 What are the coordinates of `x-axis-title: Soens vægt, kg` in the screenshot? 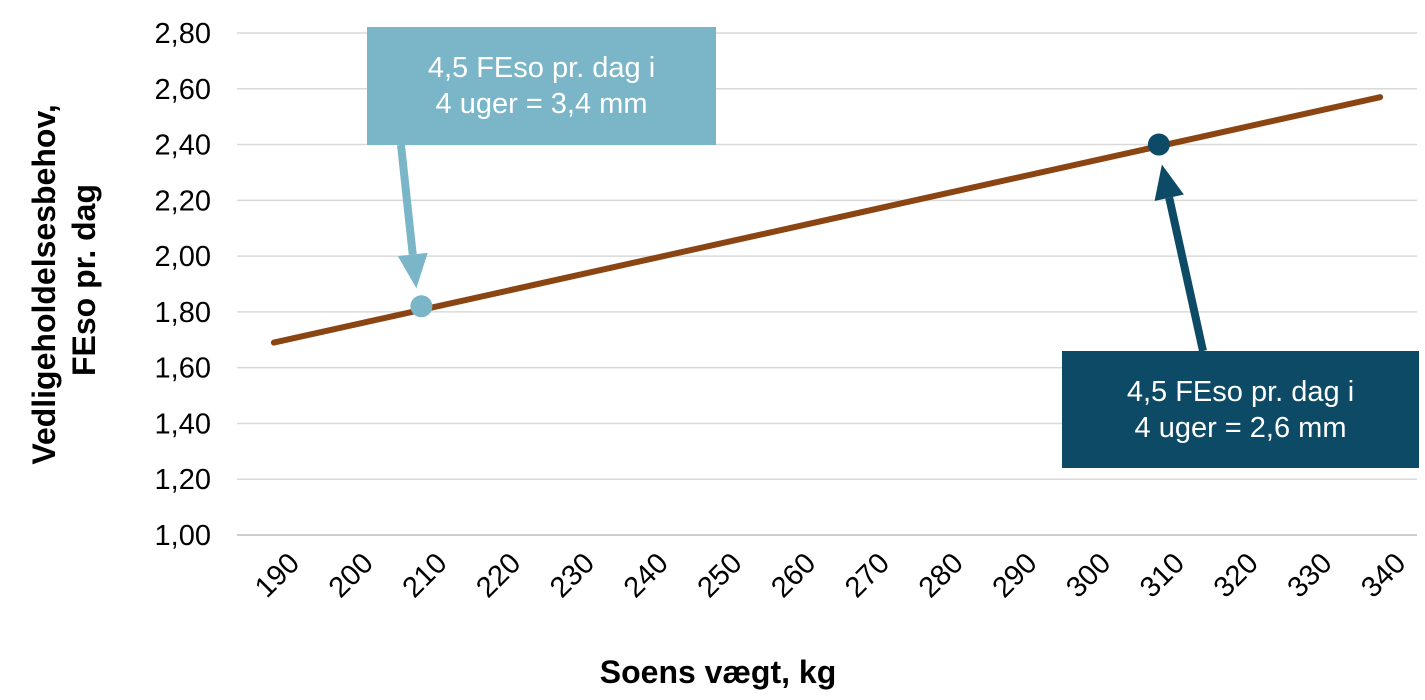 It's located at (718, 672).